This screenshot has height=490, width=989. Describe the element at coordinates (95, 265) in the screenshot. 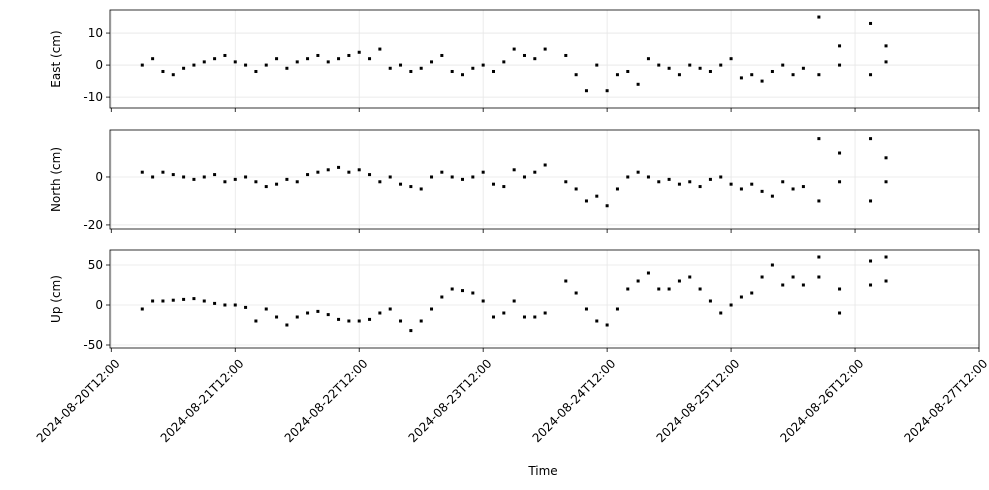

I see `y-tick-label: 50` at that location.